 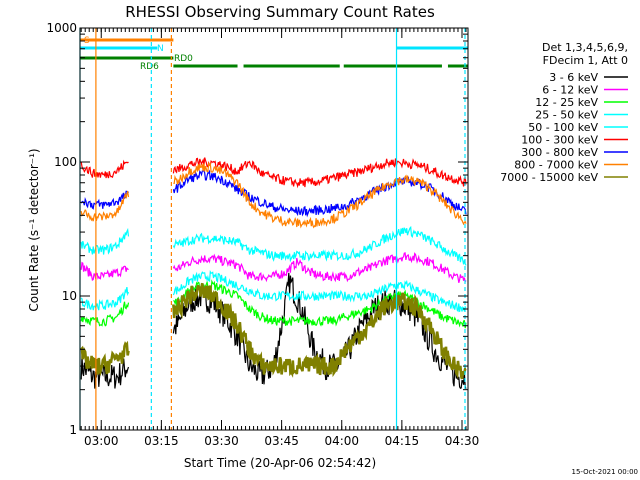 What do you see at coordinates (341, 441) in the screenshot?
I see `x-tick-label-04:00: 04:00` at bounding box center [341, 441].